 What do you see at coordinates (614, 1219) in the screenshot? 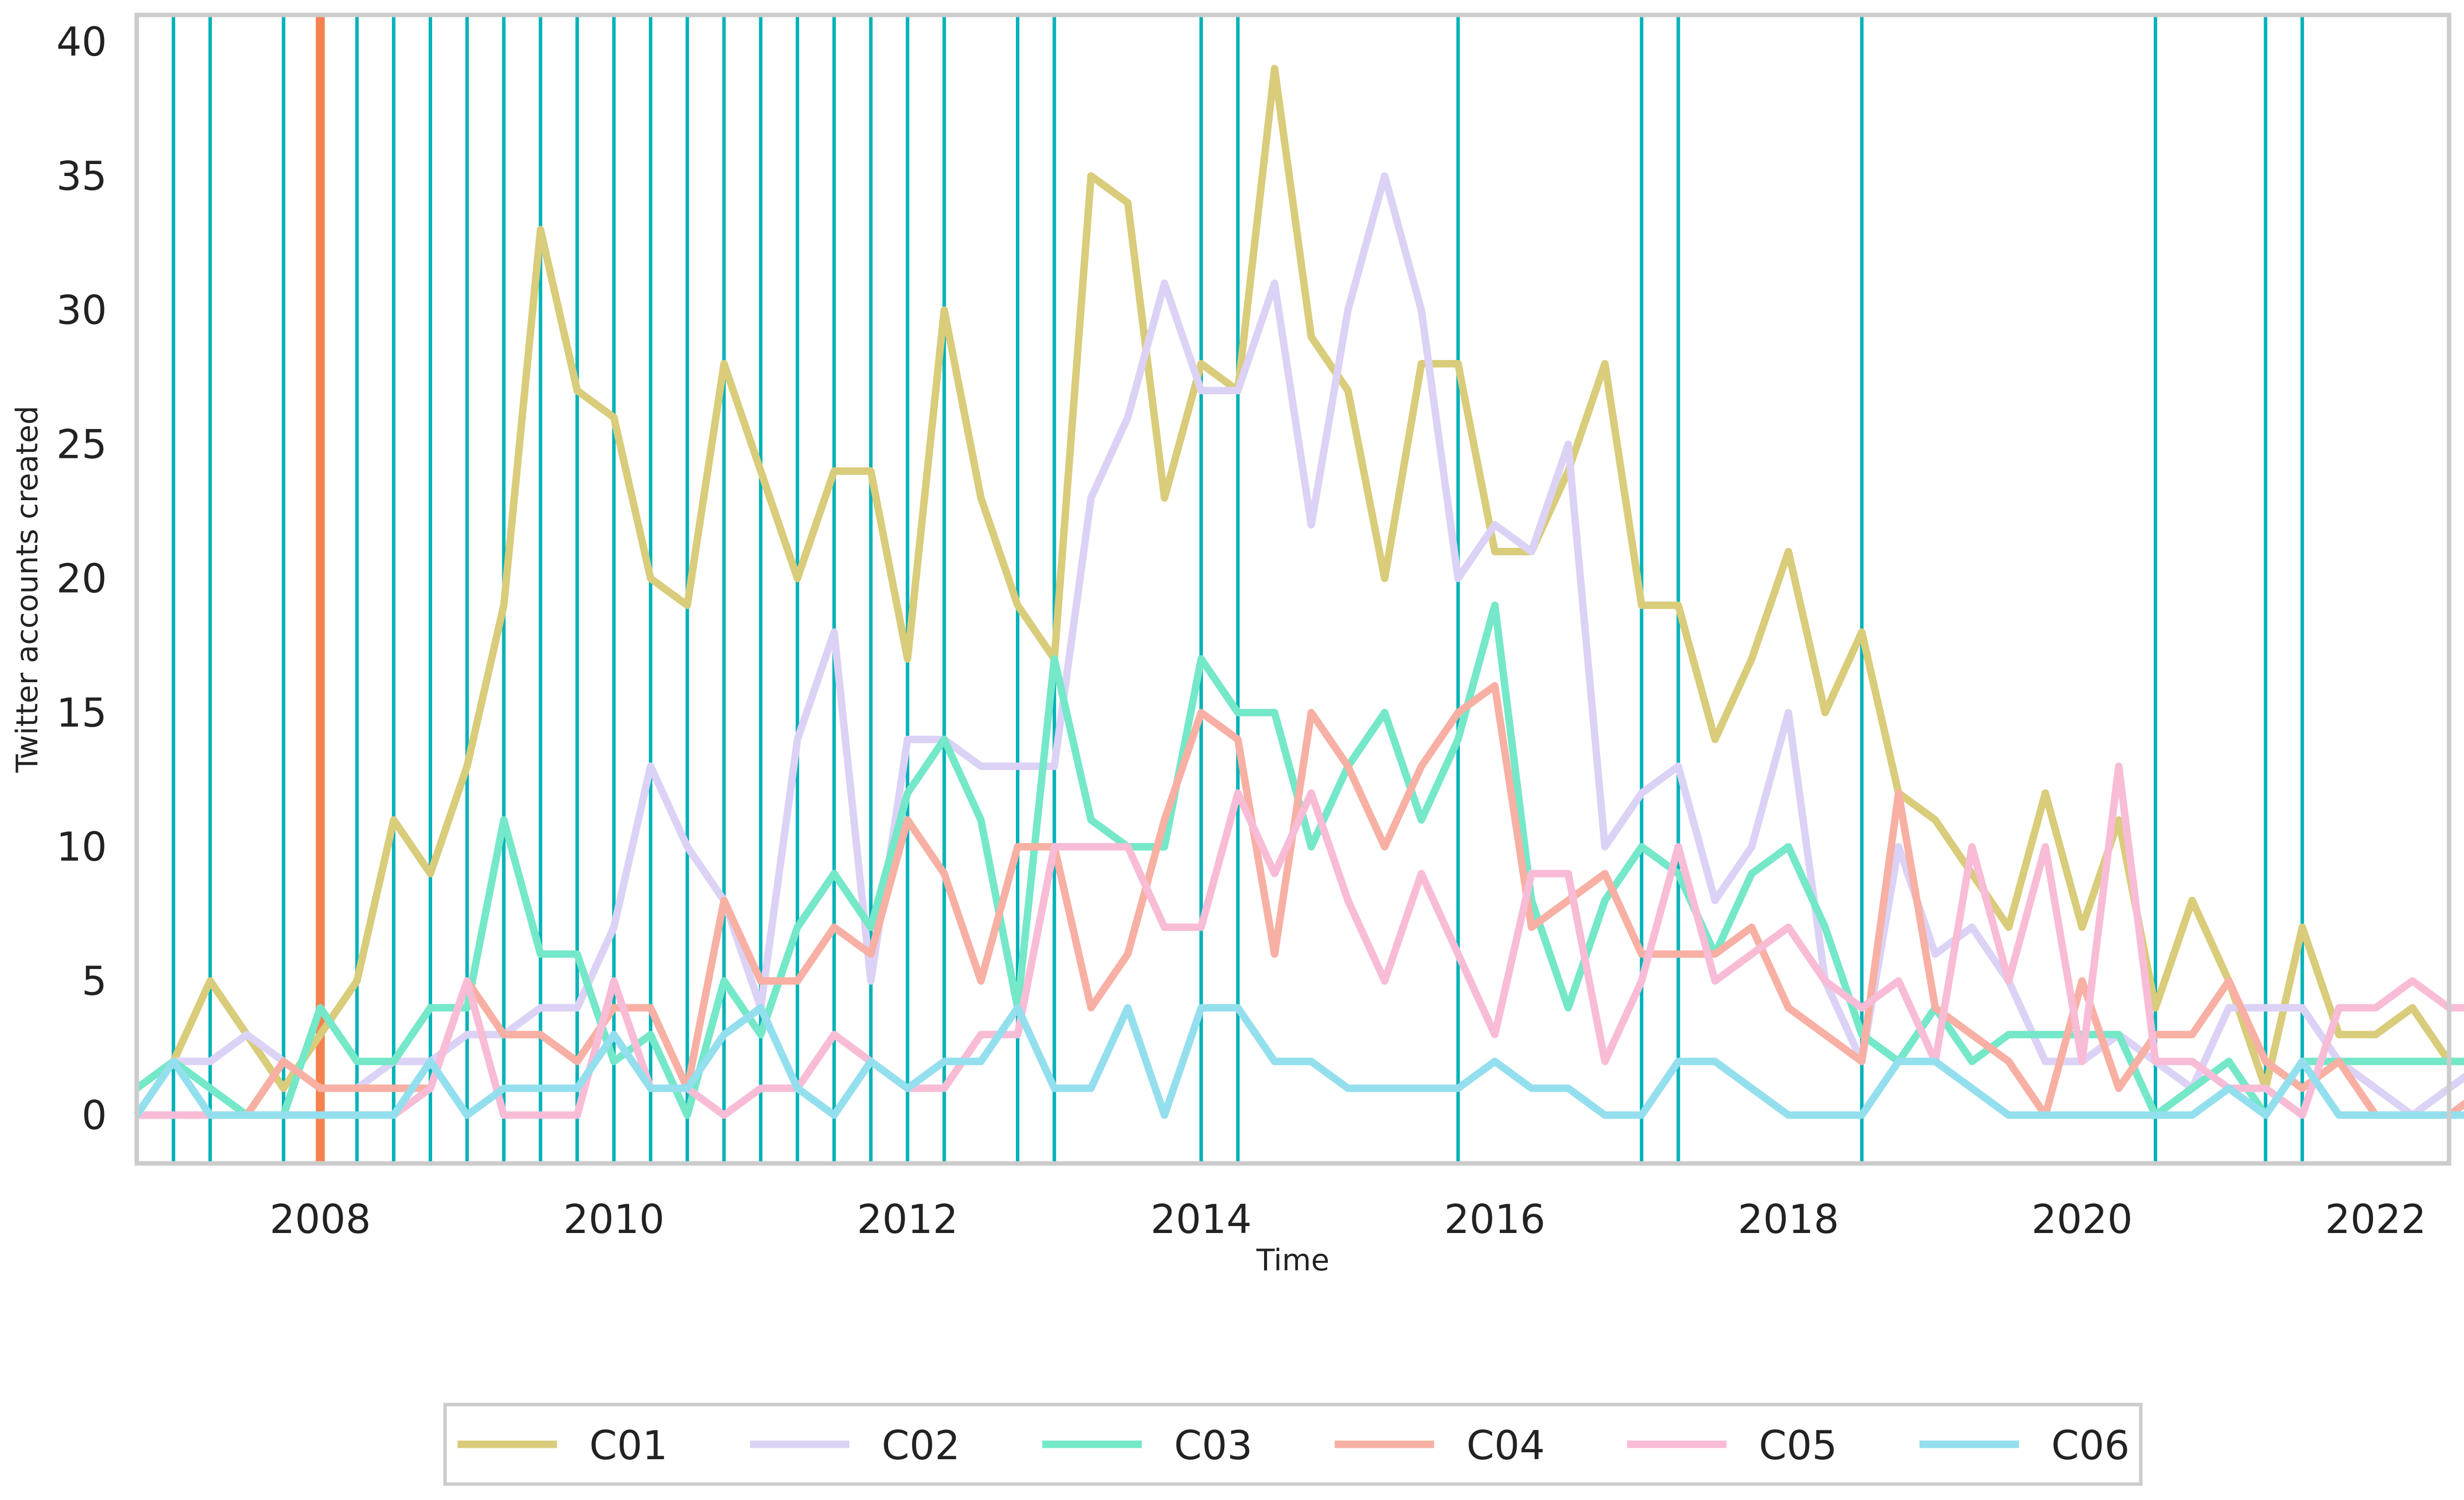
I see `x-tick-label: 2010` at bounding box center [614, 1219].